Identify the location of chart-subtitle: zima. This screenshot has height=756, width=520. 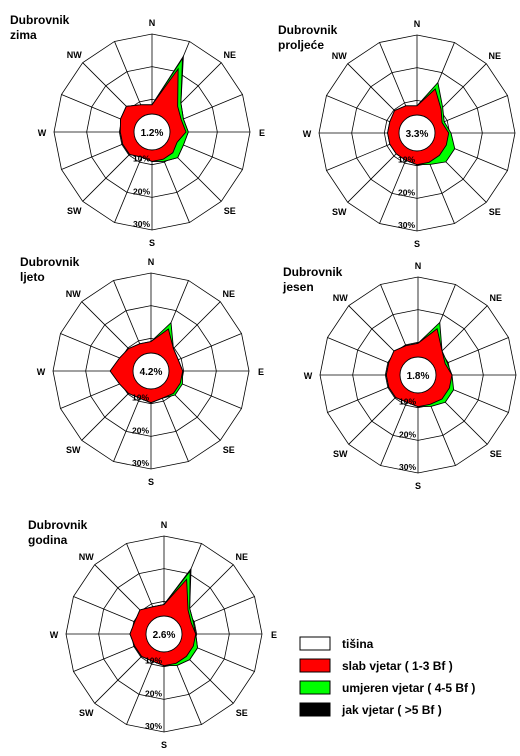
(23, 35).